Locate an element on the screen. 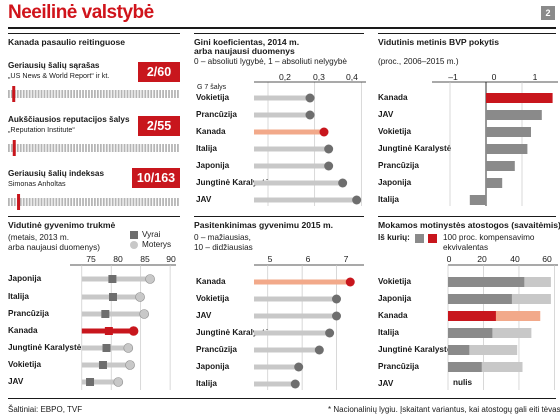  ranking-marker is located at coordinates (19, 202).